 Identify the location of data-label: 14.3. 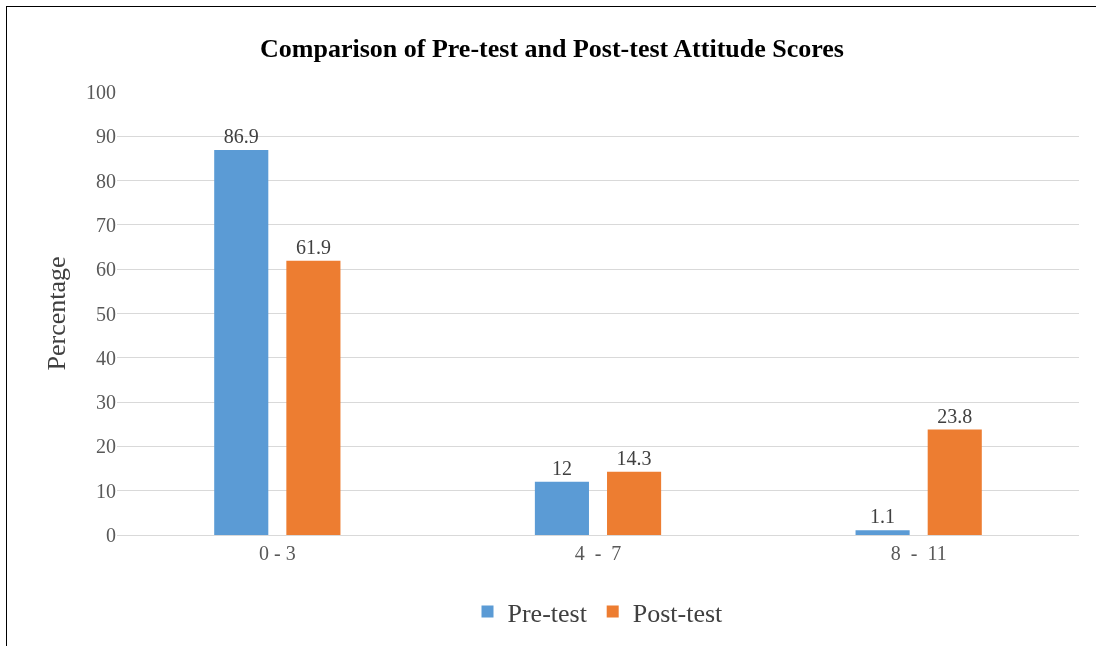
(634, 457).